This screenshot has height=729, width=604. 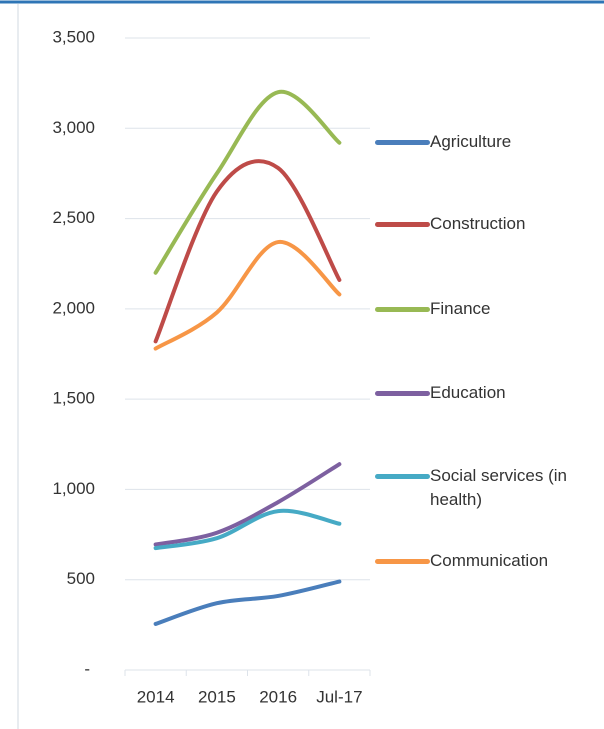 I want to click on x-tick-label: 2015, so click(x=217, y=696).